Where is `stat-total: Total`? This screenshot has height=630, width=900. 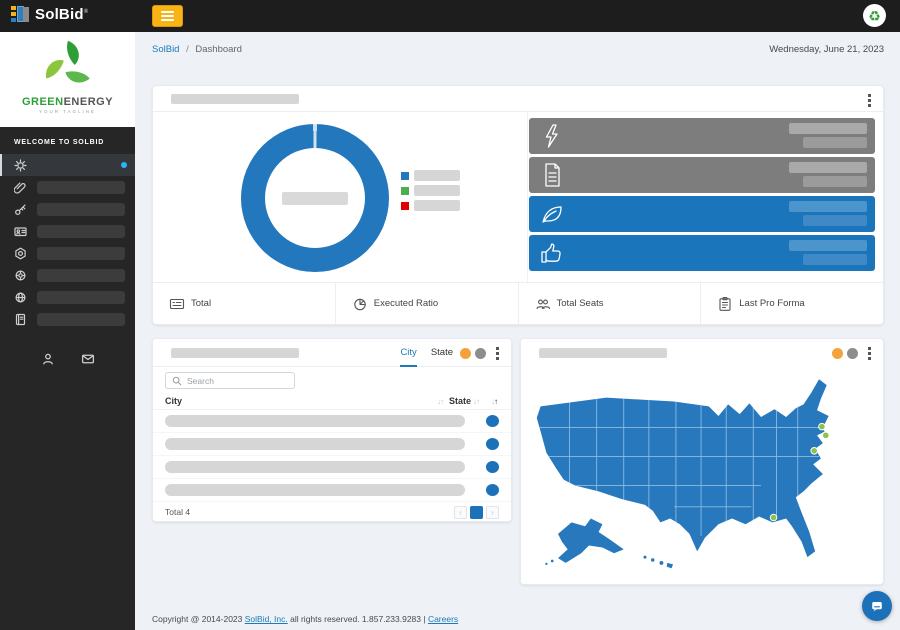 stat-total: Total is located at coordinates (244, 303).